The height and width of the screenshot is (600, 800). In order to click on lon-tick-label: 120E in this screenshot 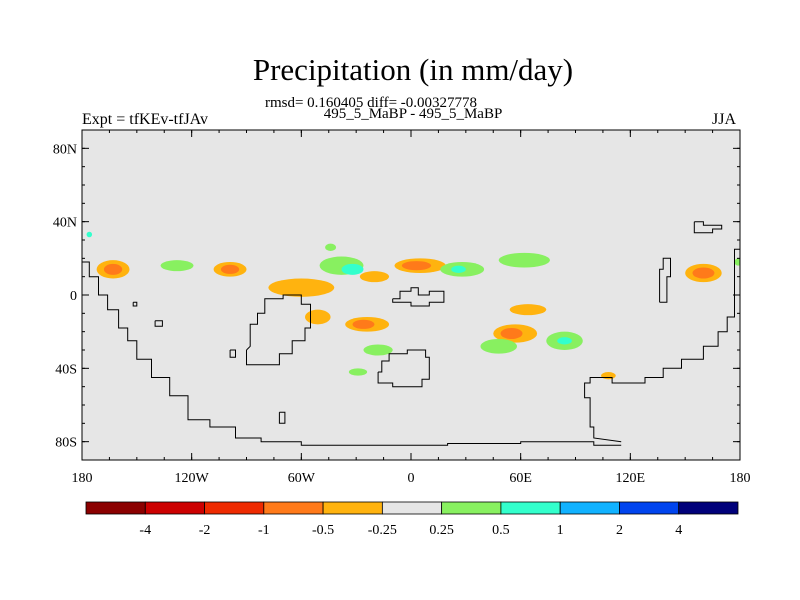, I will do `click(631, 478)`.